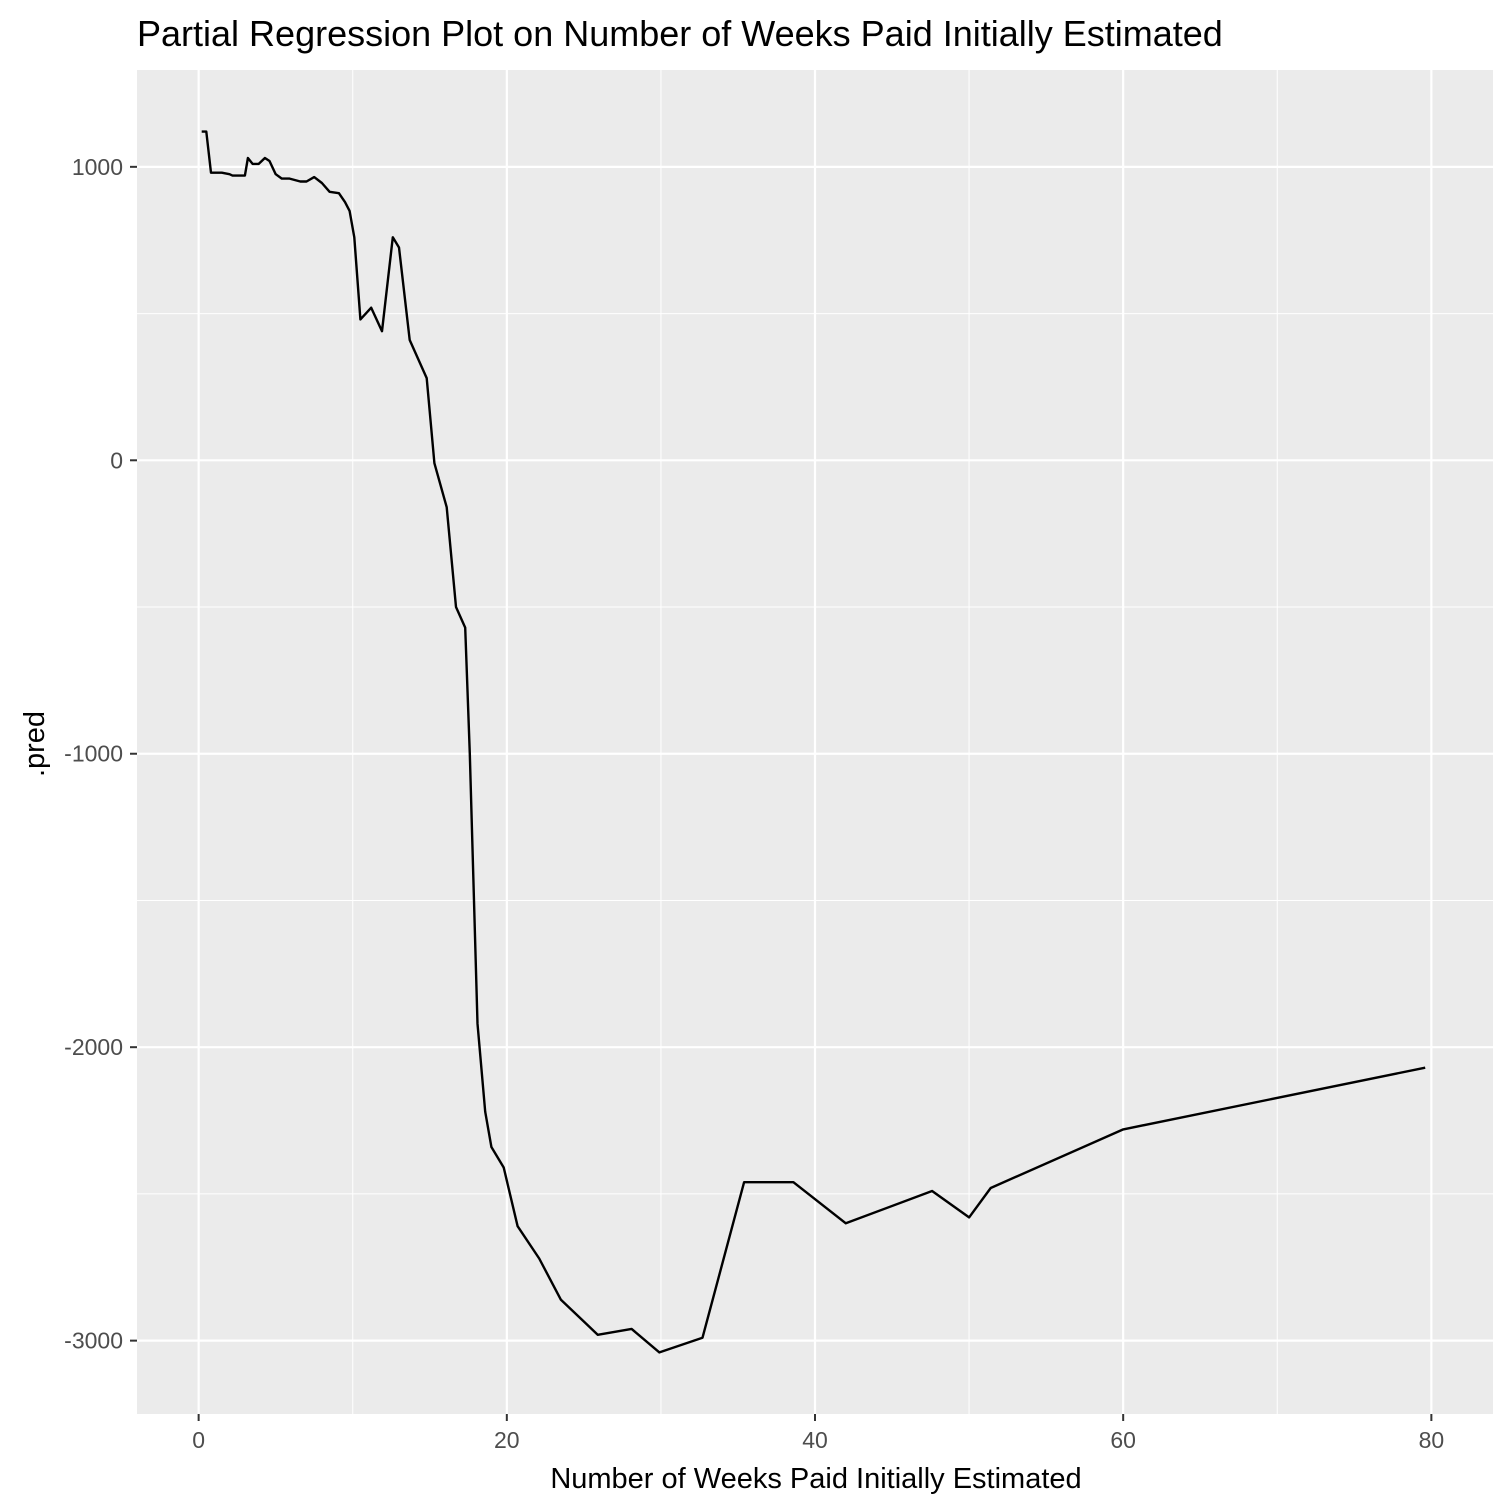 This screenshot has width=1512, height=1512. Describe the element at coordinates (507, 1440) in the screenshot. I see `x-tick-label: 20` at that location.